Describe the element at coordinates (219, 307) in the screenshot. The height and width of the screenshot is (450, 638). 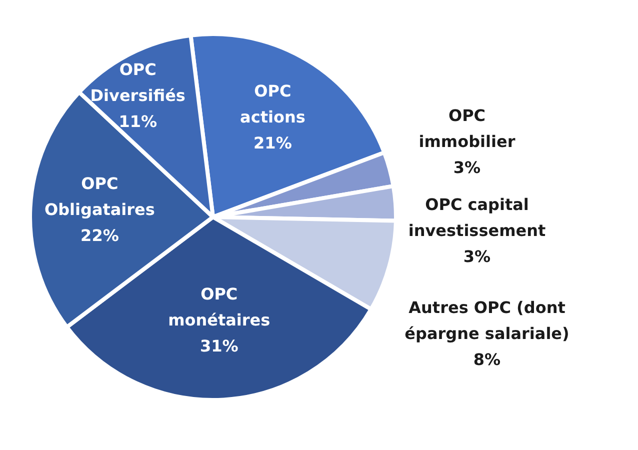
I see `slice-label: OPC monétaires` at that location.